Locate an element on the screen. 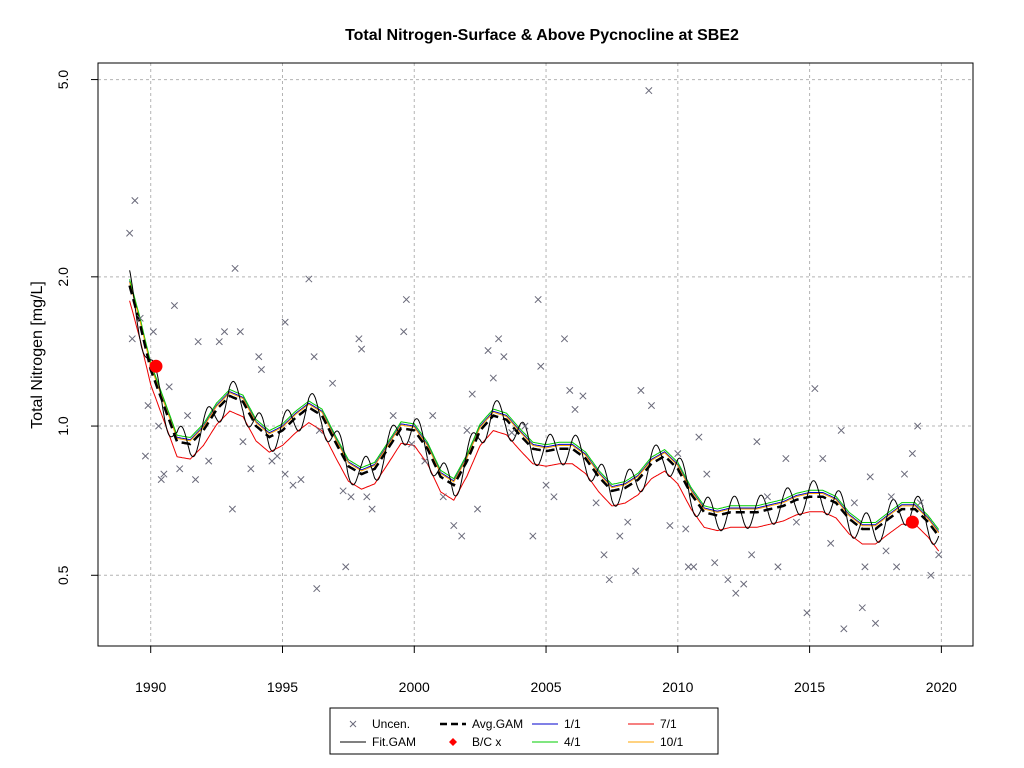 The image size is (1024, 768). y-axis: 0.5 1.0 2.0 5.0 is located at coordinates (76, 327).